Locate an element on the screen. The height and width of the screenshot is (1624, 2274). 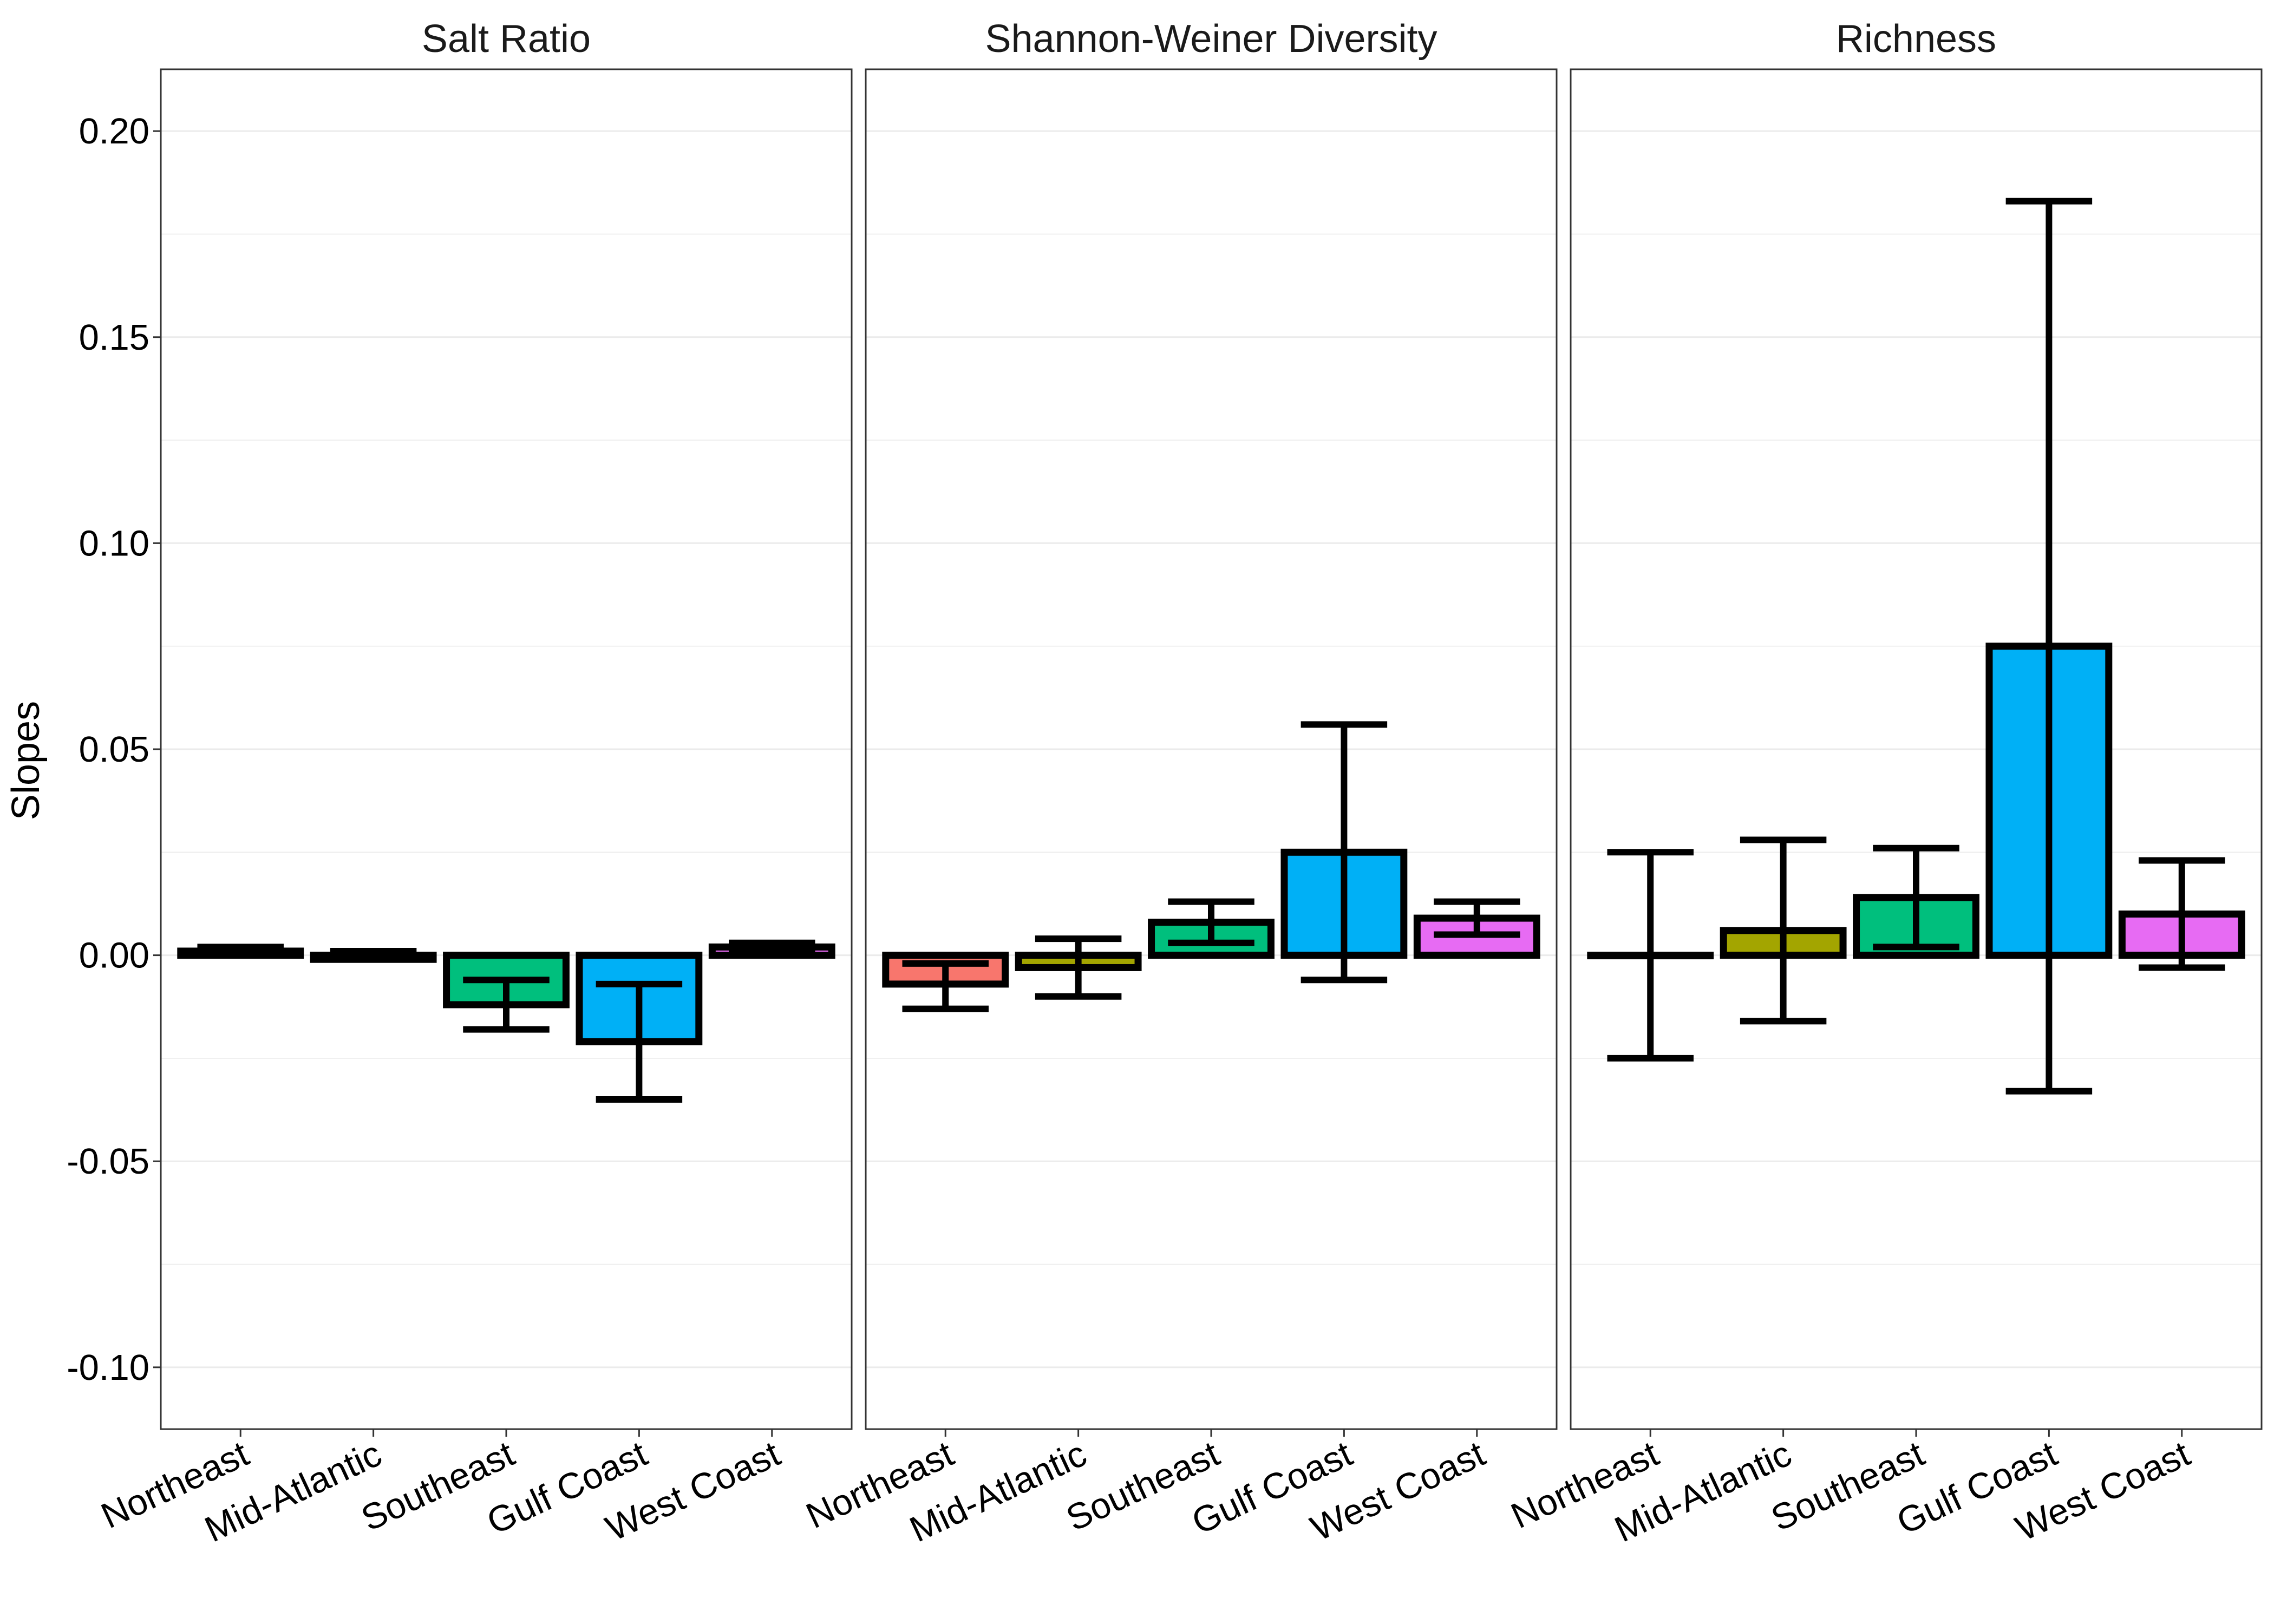
y-axis-title-group: Slopes is located at coordinates (26, 760).